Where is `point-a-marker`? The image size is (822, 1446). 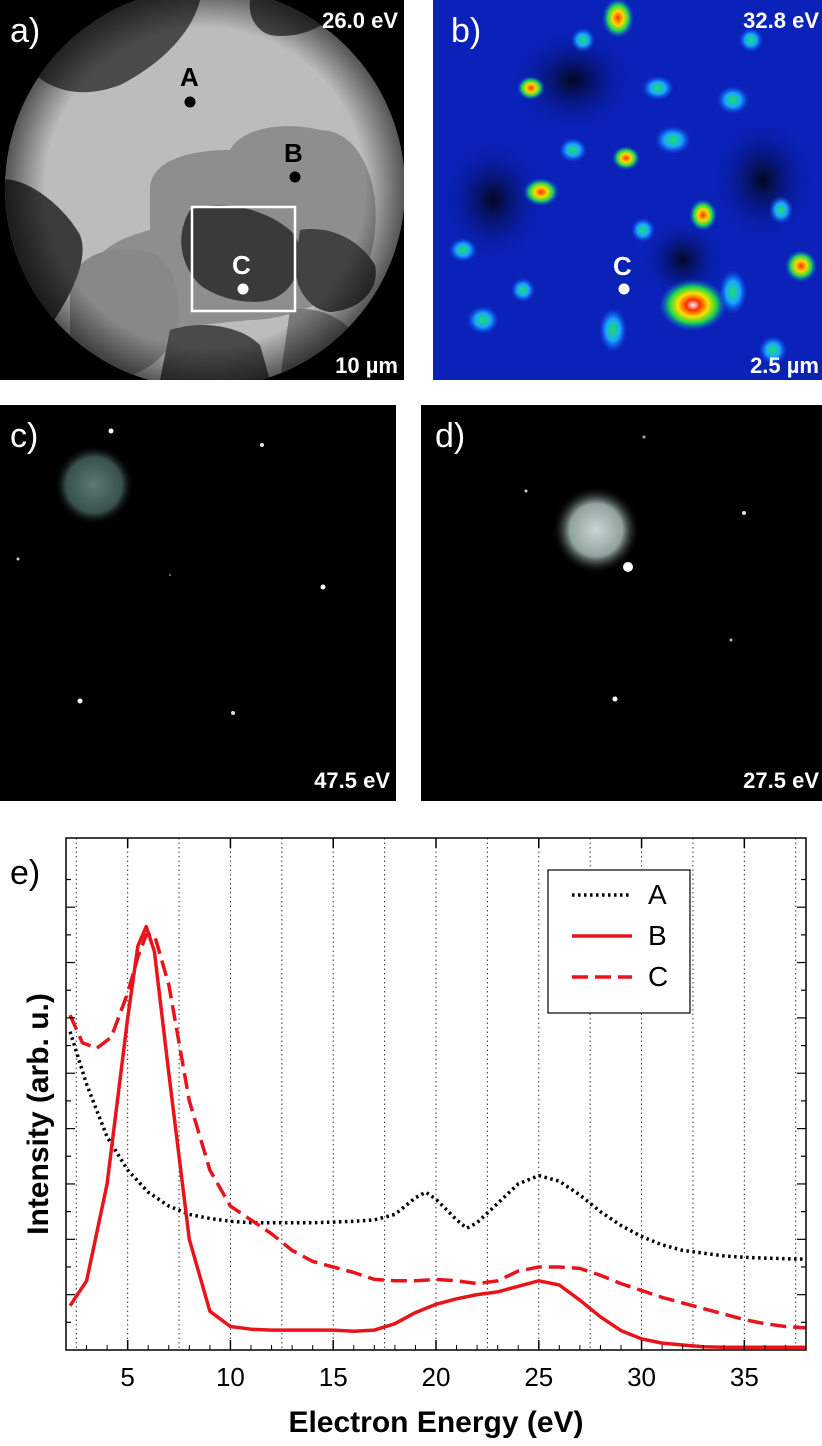
point-a-marker is located at coordinates (190, 102).